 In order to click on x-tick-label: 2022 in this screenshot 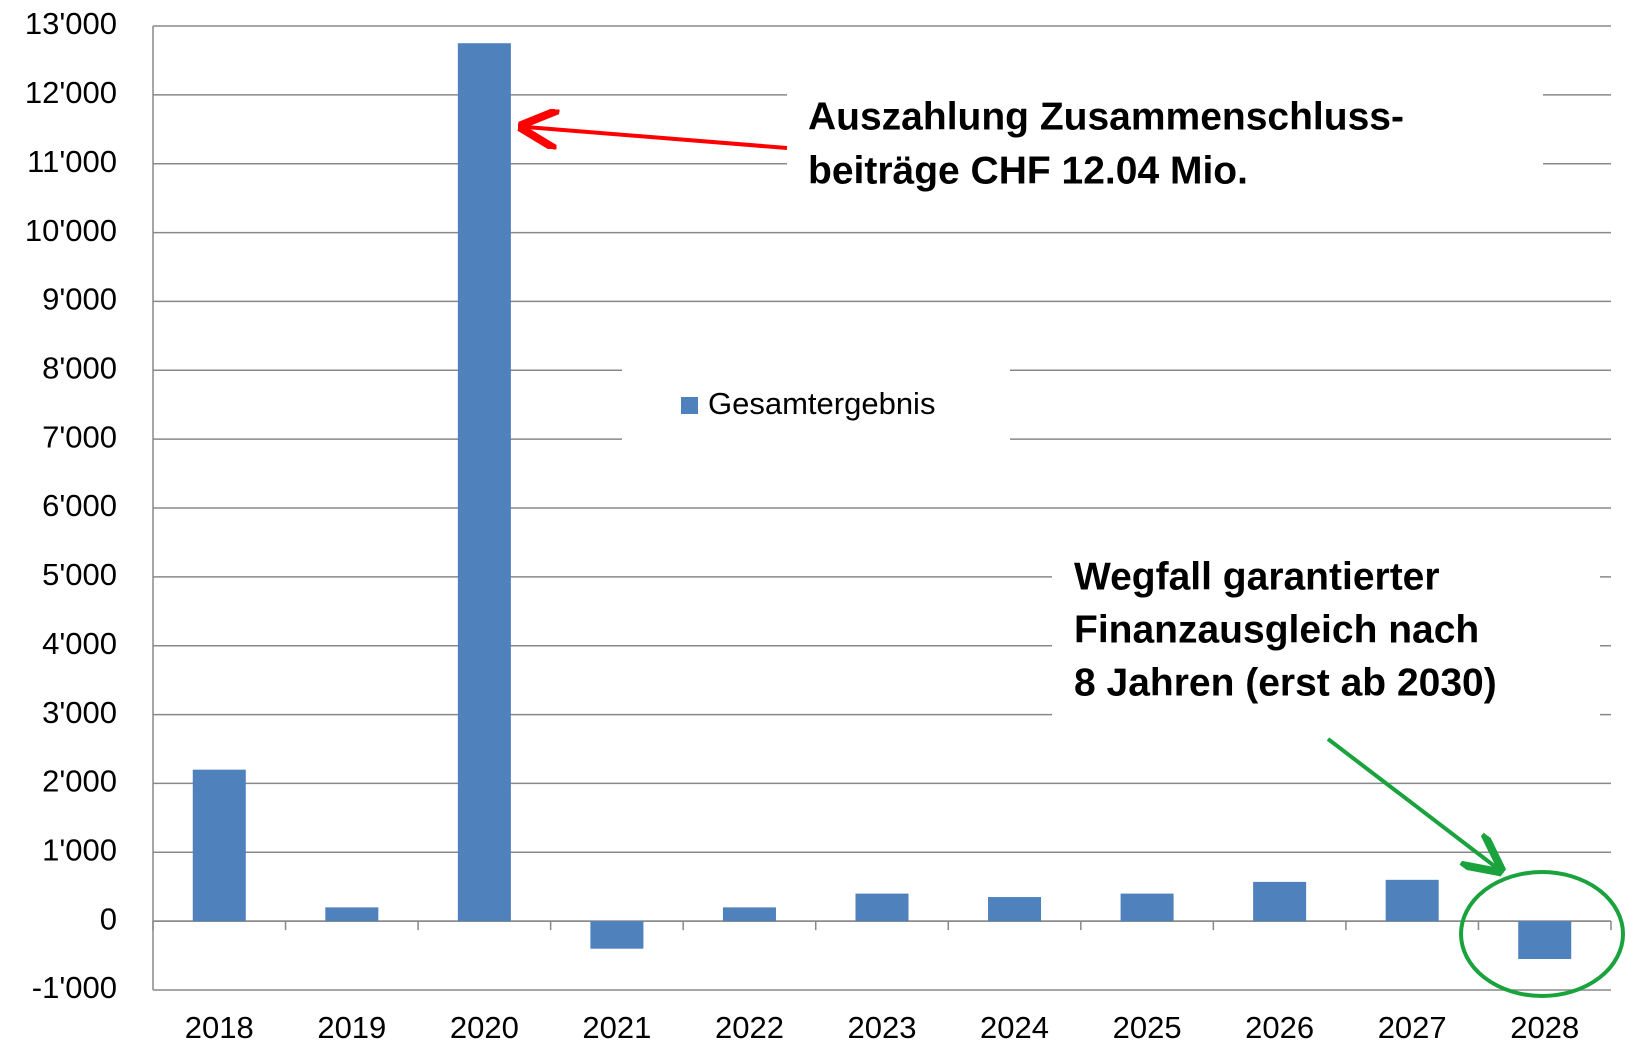, I will do `click(749, 1027)`.